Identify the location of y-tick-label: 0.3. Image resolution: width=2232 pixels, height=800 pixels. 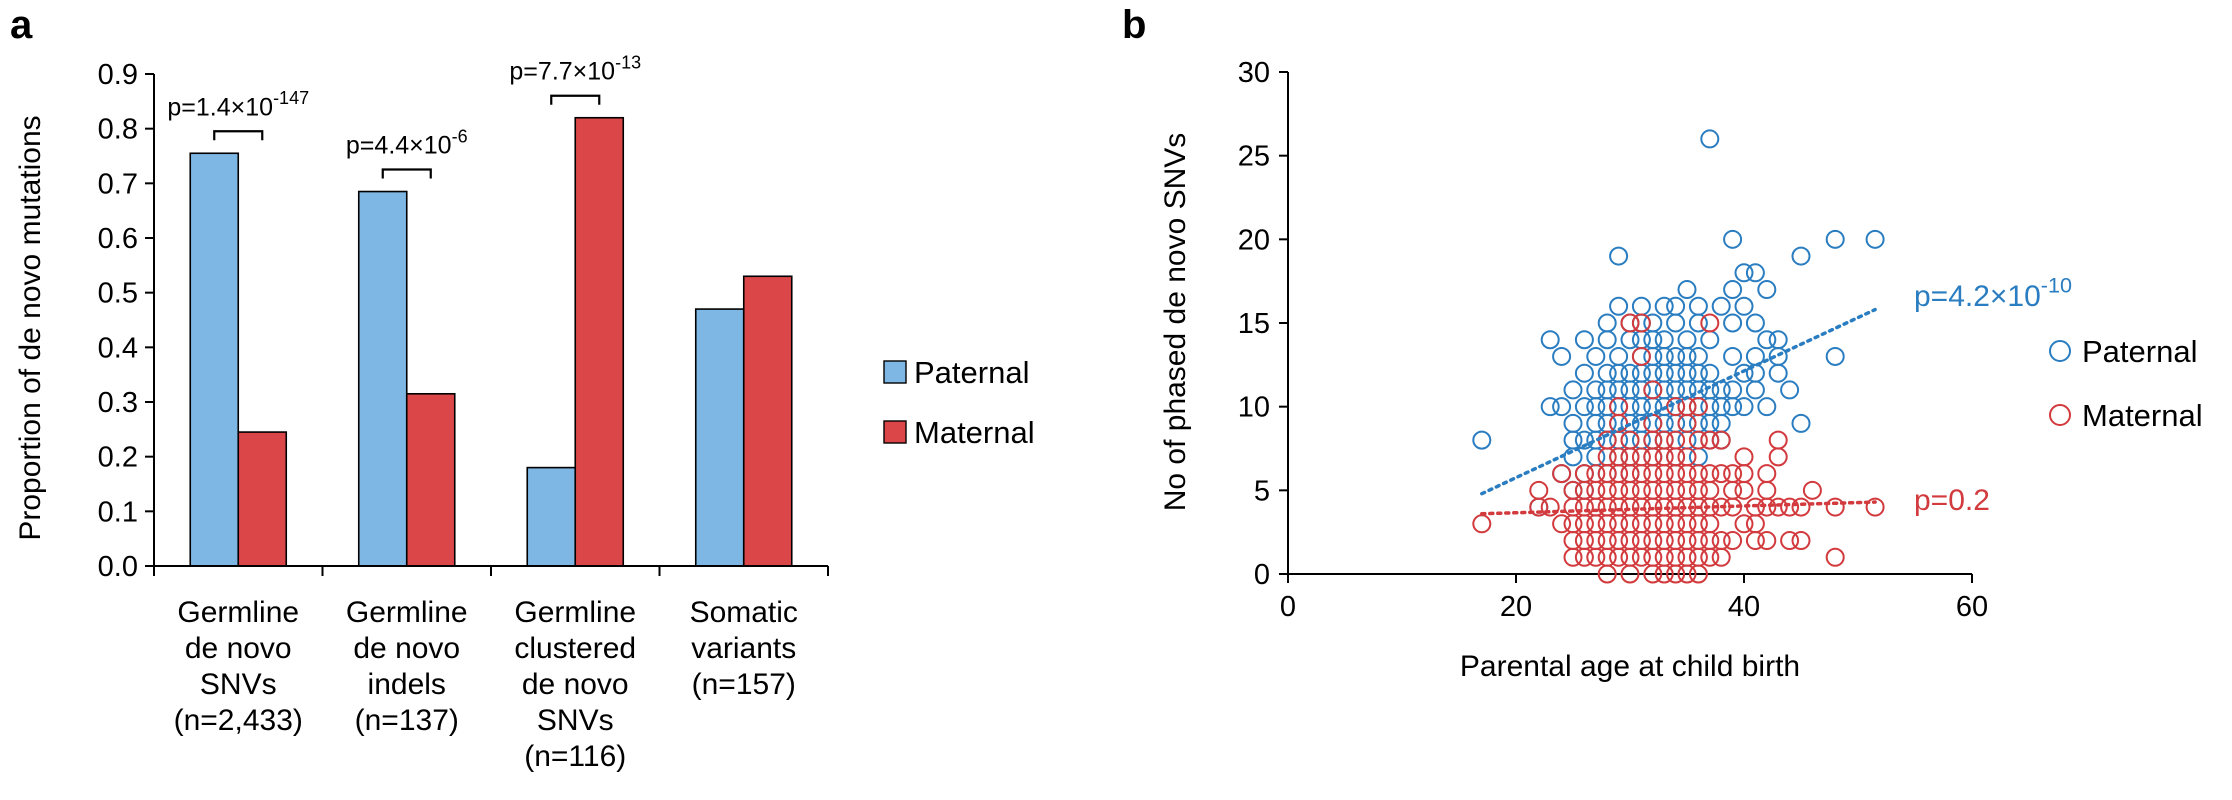
(118, 403).